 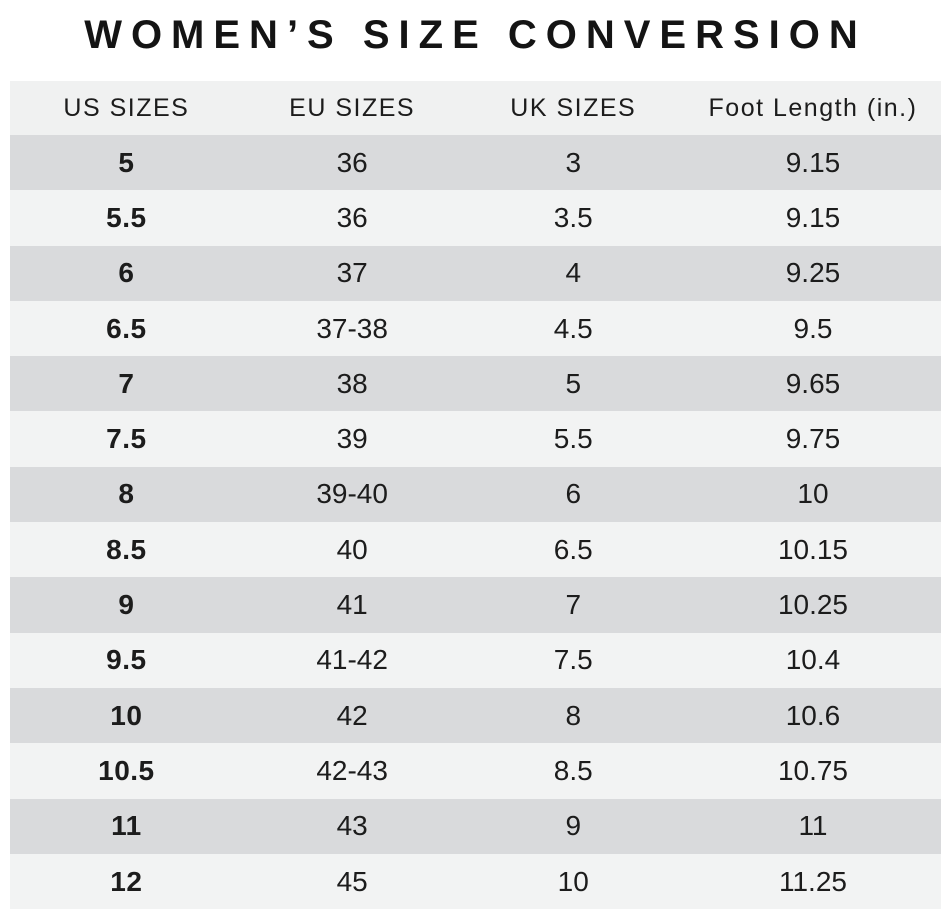 What do you see at coordinates (573, 383) in the screenshot?
I see `uk-size-cell: 5` at bounding box center [573, 383].